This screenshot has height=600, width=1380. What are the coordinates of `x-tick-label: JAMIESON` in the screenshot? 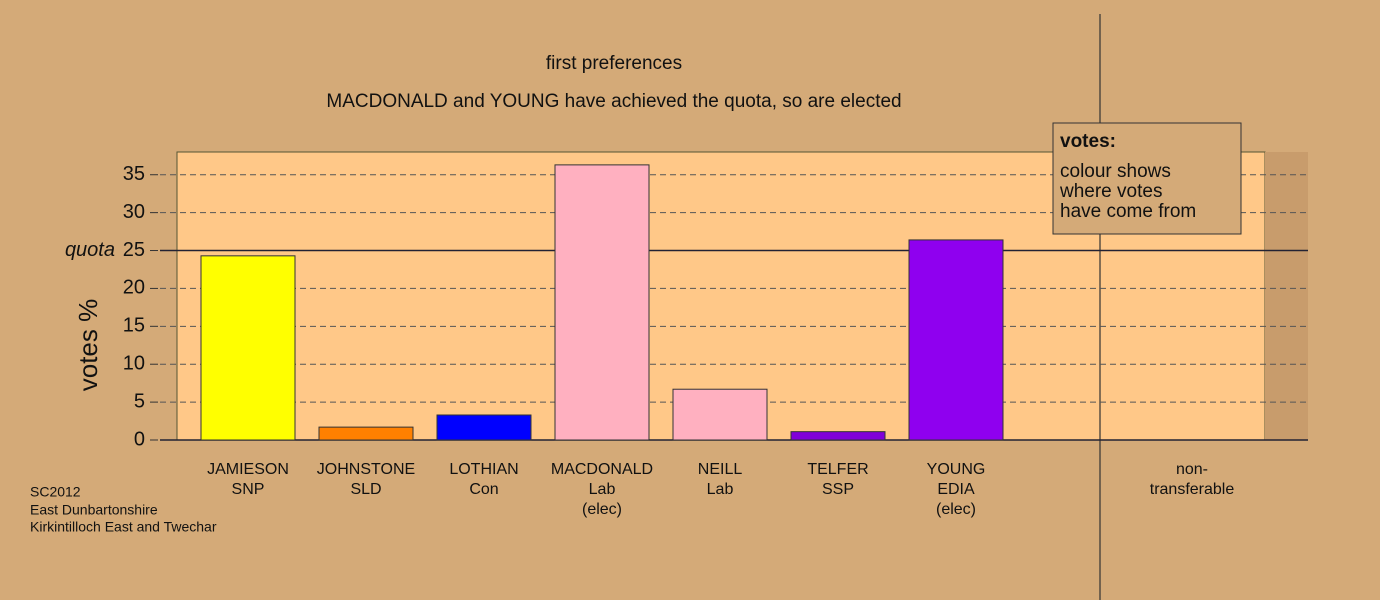 It's located at (248, 469).